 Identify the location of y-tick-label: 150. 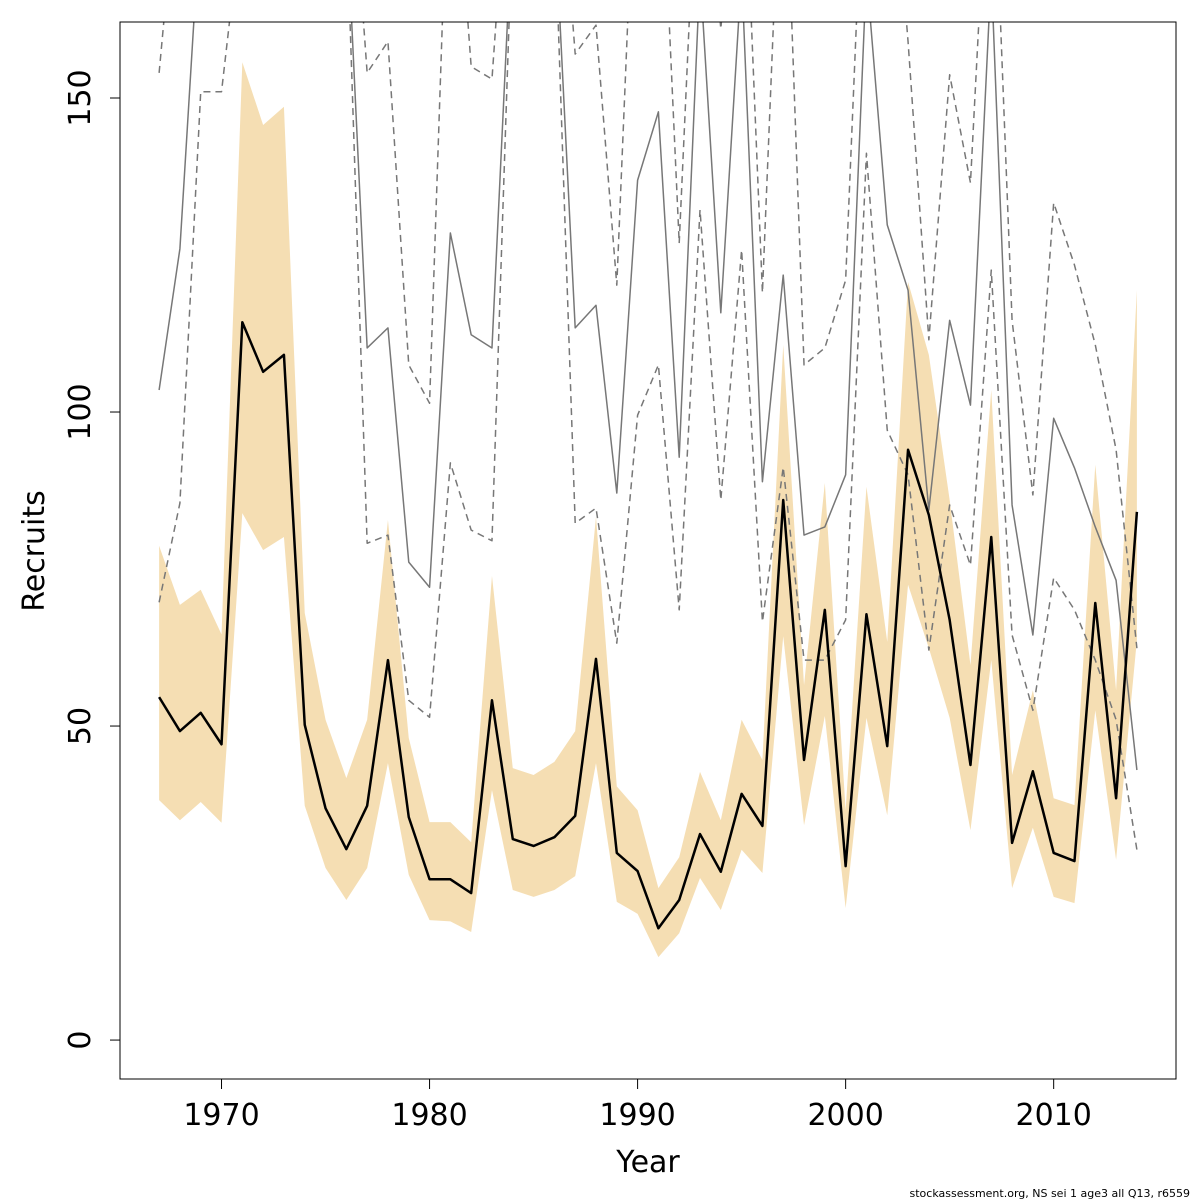
(80, 97).